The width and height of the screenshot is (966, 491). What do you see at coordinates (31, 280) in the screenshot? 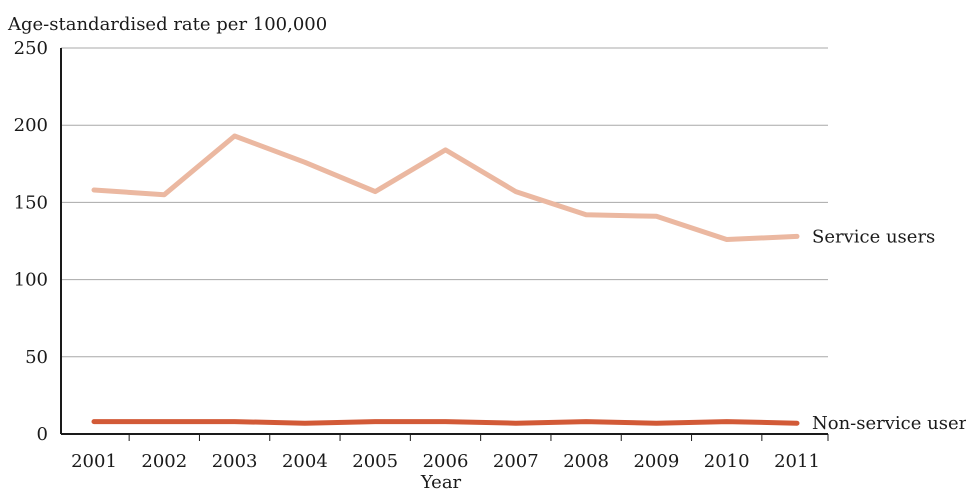
I see `y-tick-label-100: 100` at bounding box center [31, 280].